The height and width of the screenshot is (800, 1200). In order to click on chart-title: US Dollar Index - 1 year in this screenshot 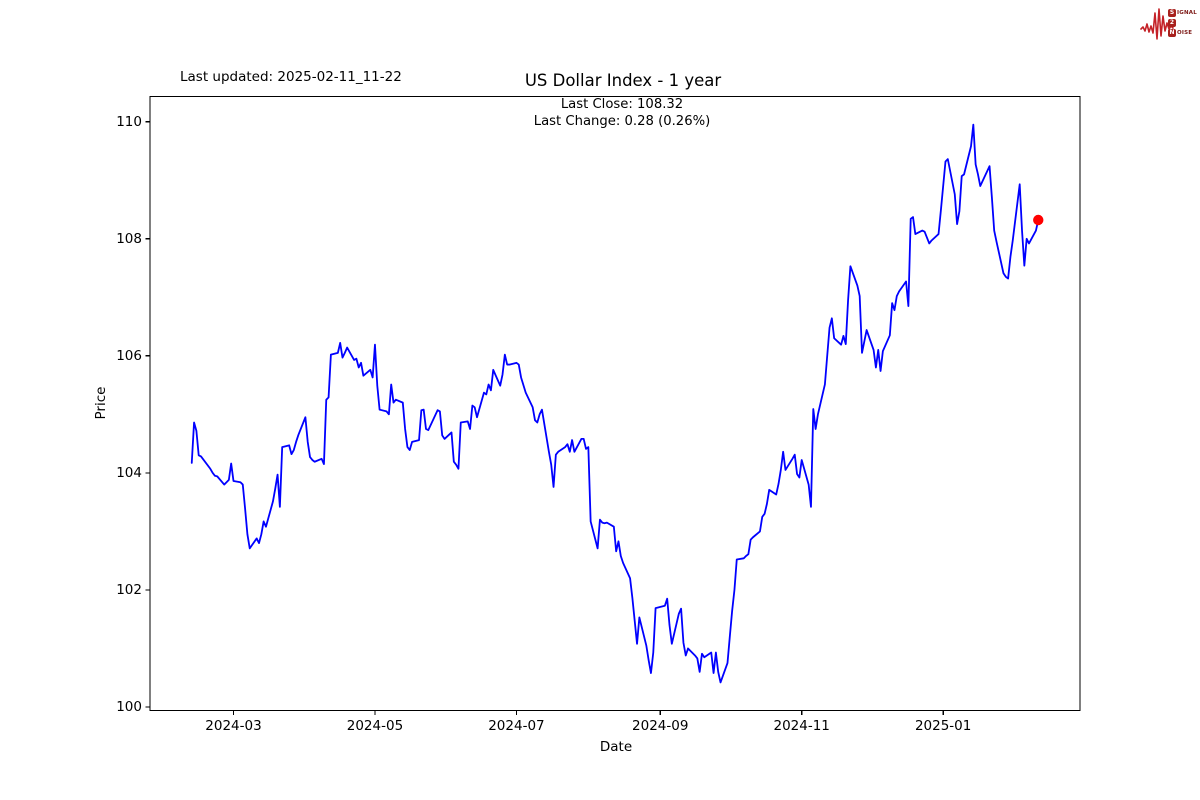, I will do `click(623, 80)`.